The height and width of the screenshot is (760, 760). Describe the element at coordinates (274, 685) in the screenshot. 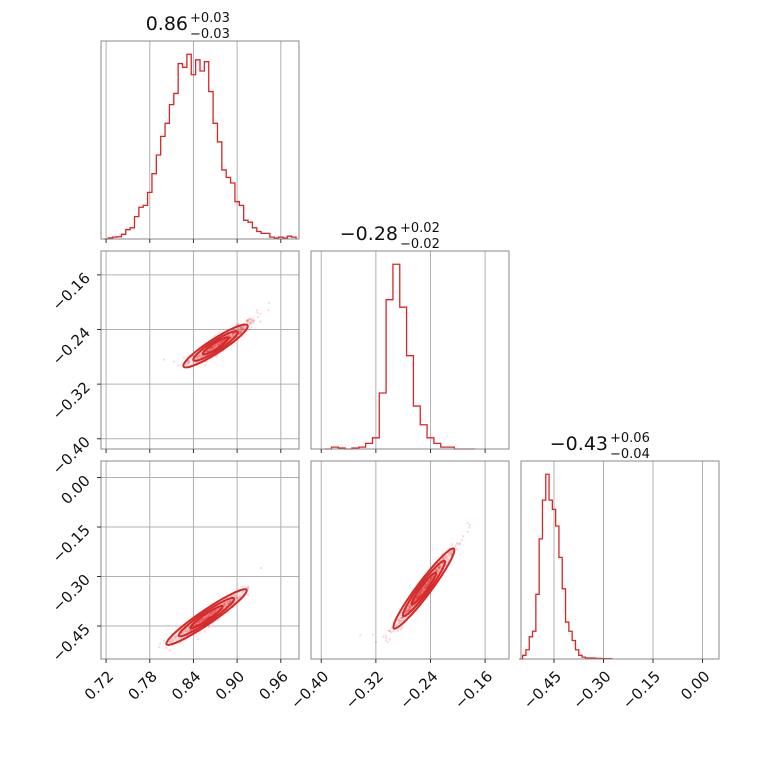

I see `x-tick-label: 0.96` at that location.